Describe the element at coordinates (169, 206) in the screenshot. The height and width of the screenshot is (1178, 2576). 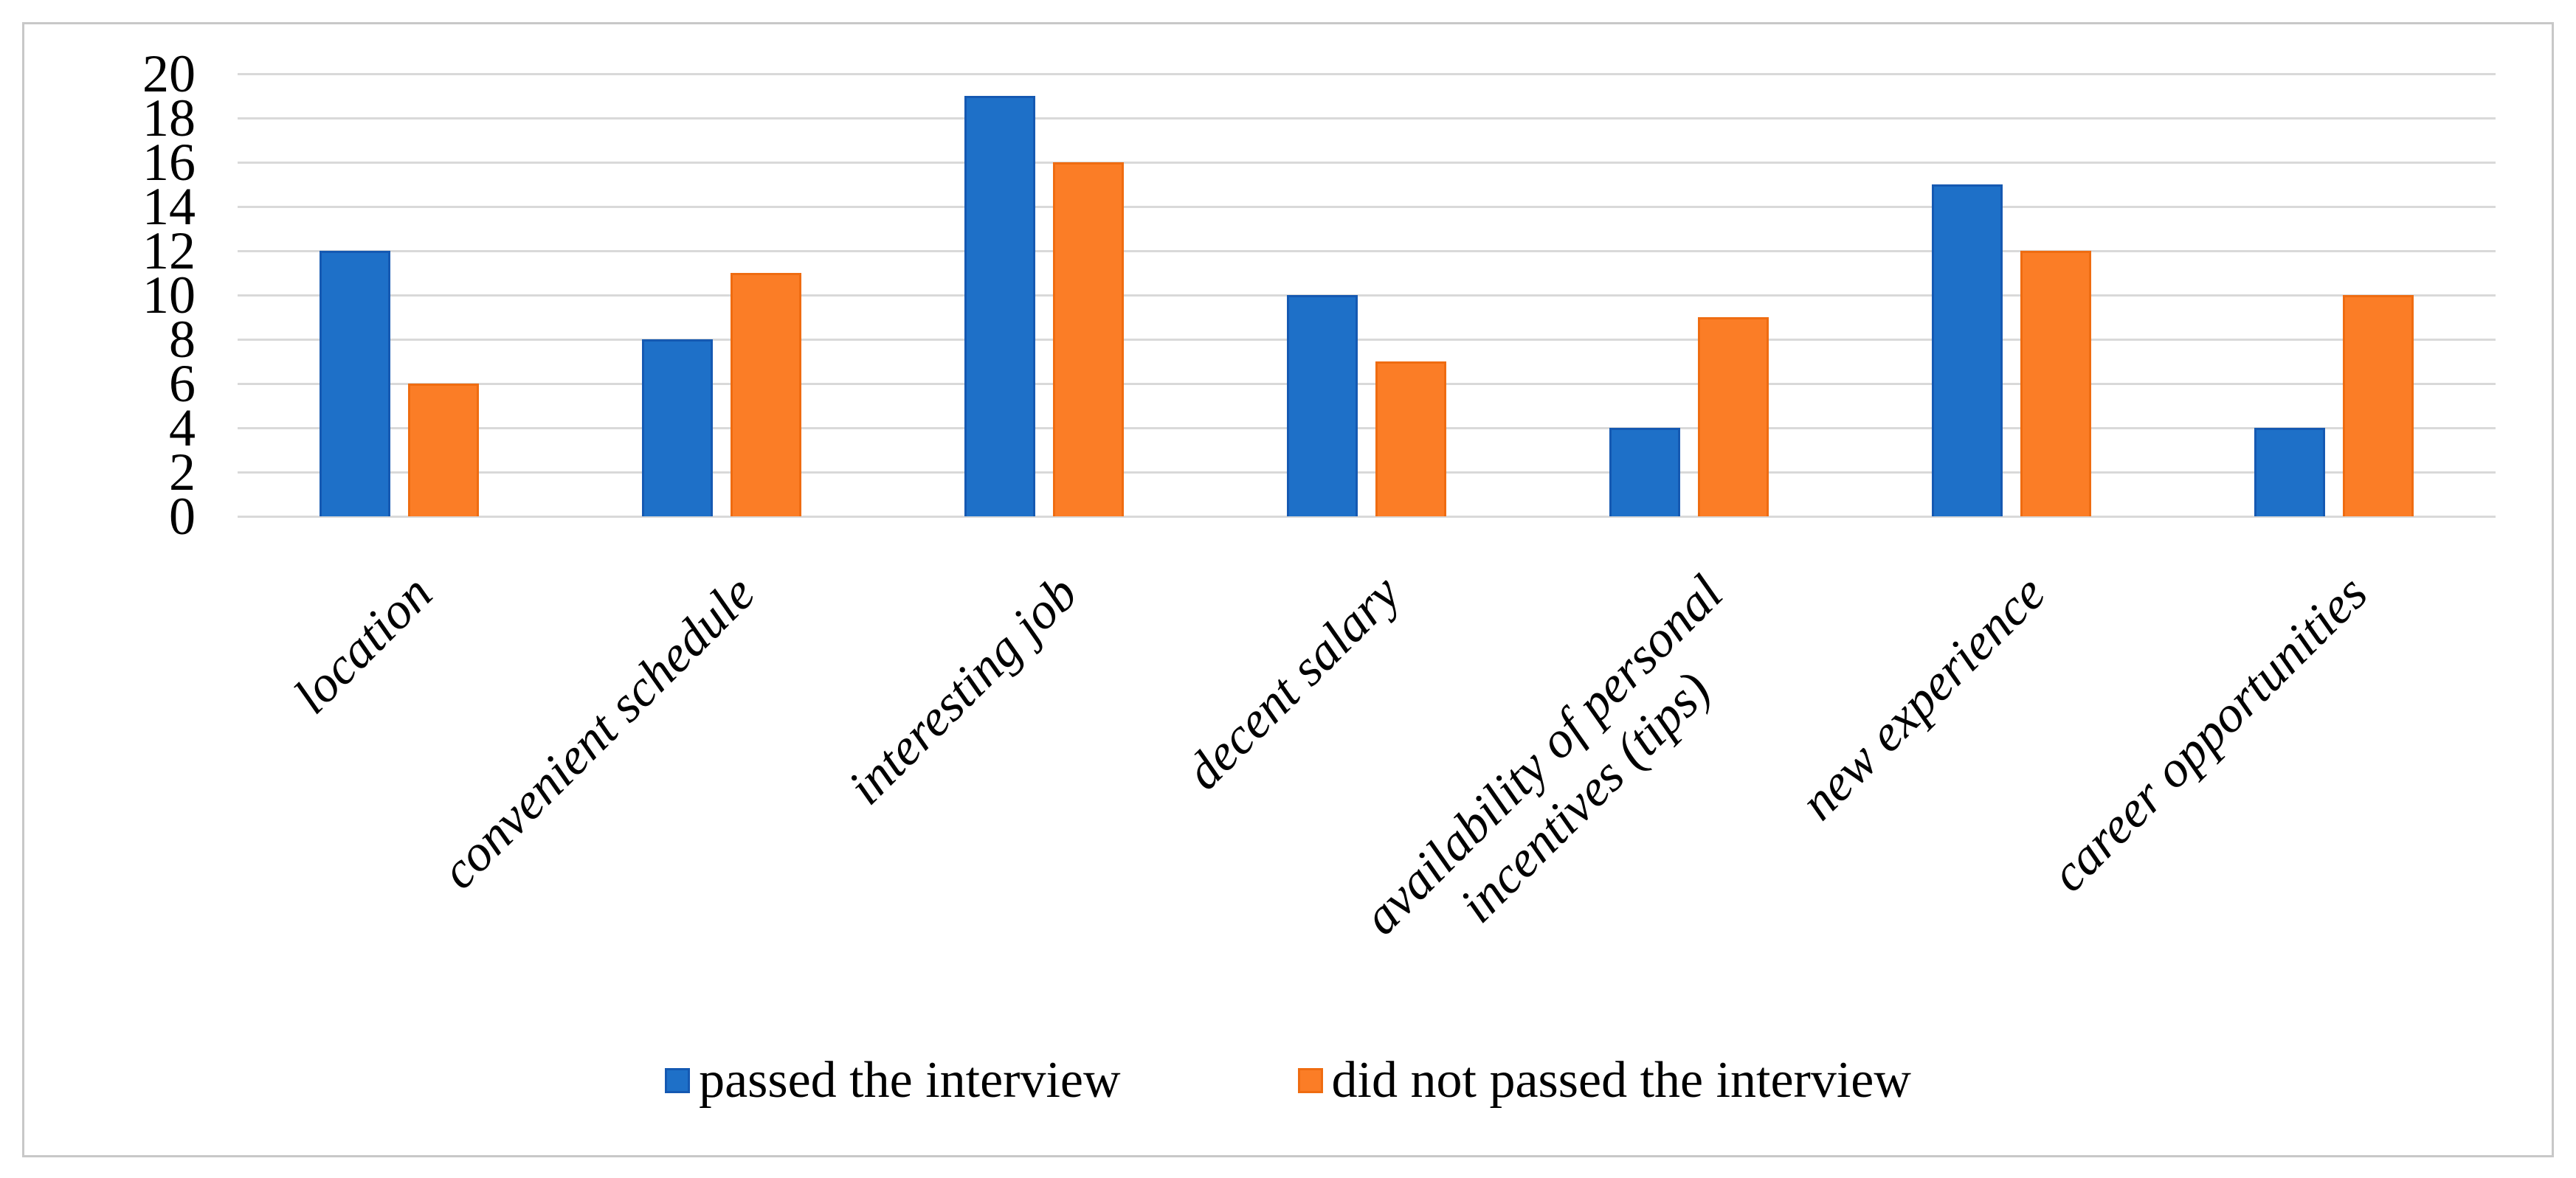
I see `y-axis-tick-label: 14` at that location.